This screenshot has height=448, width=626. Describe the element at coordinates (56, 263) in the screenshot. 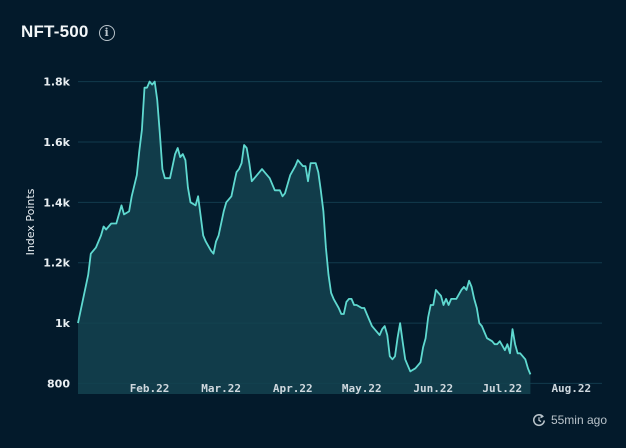

I see `y-tick-label: 1.2k` at that location.